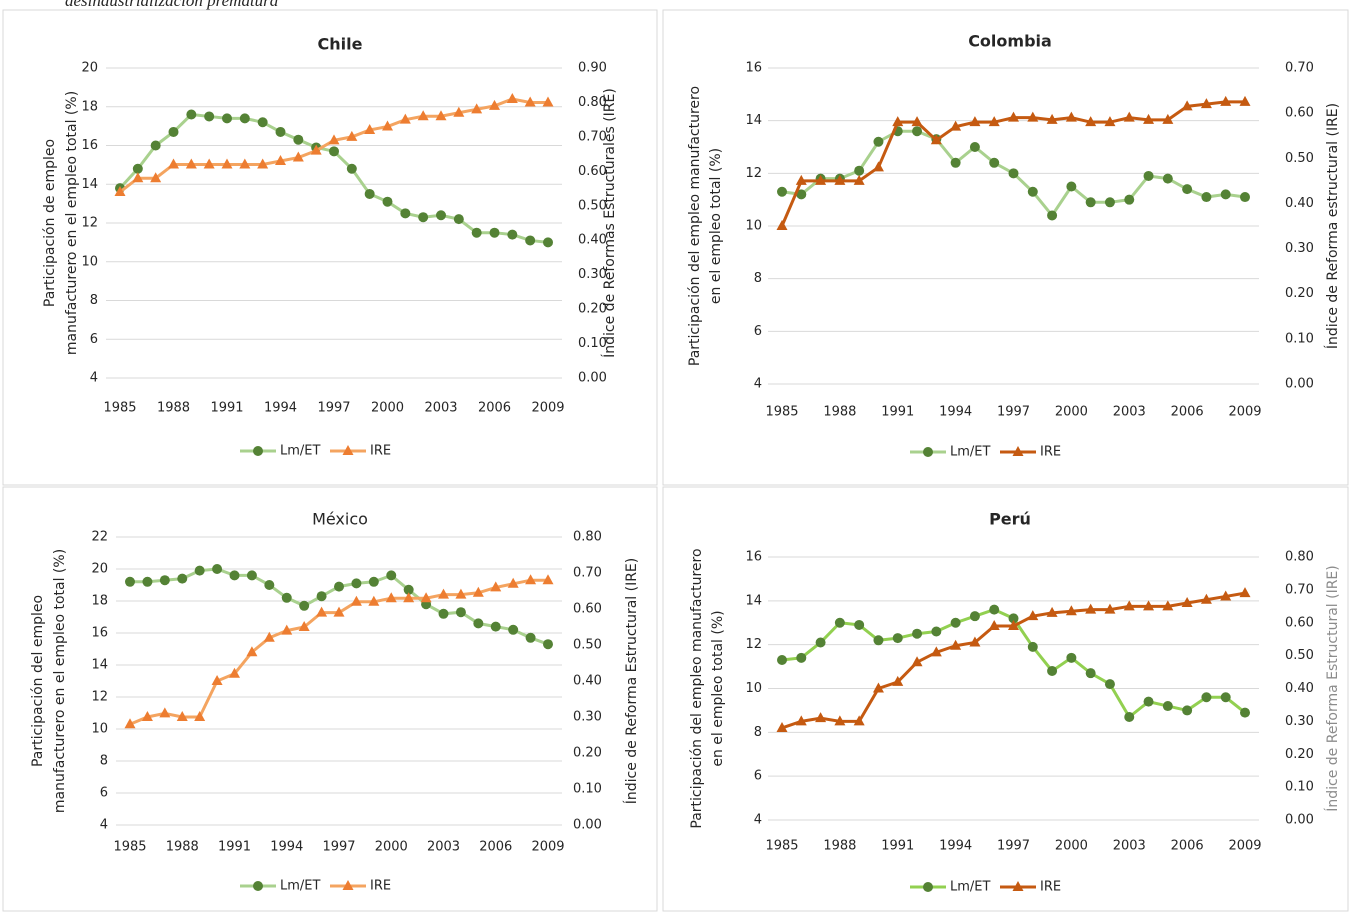 Image resolution: width=1351 pixels, height=913 pixels. What do you see at coordinates (587, 645) in the screenshot?
I see `y2-tick-label: 0.50` at bounding box center [587, 645].